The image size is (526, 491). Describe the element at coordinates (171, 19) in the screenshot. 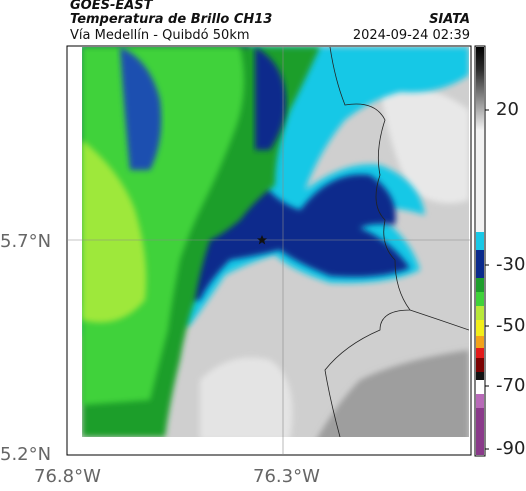

I see `map-title: Temperatura de Brillo CH13` at that location.